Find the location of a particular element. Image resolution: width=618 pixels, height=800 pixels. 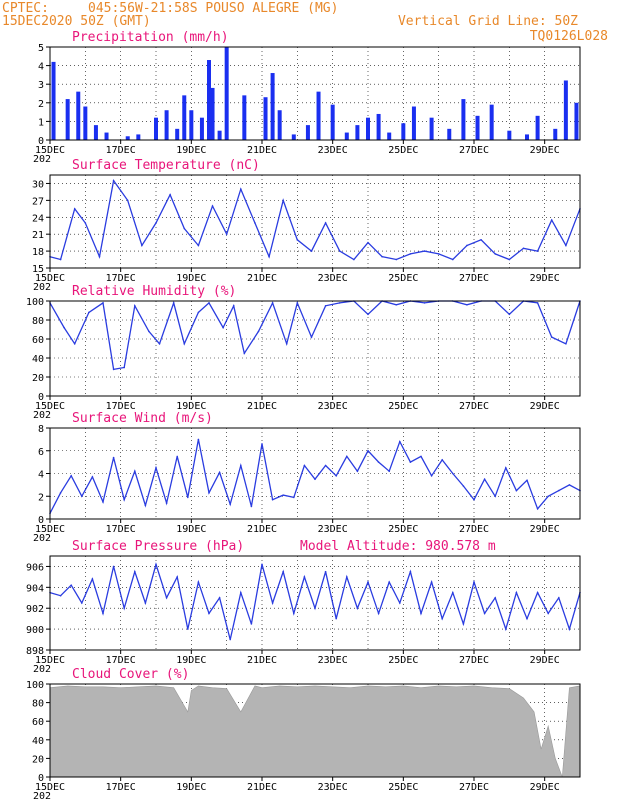

y-tick-label: 24 is located at coordinates (38, 218).